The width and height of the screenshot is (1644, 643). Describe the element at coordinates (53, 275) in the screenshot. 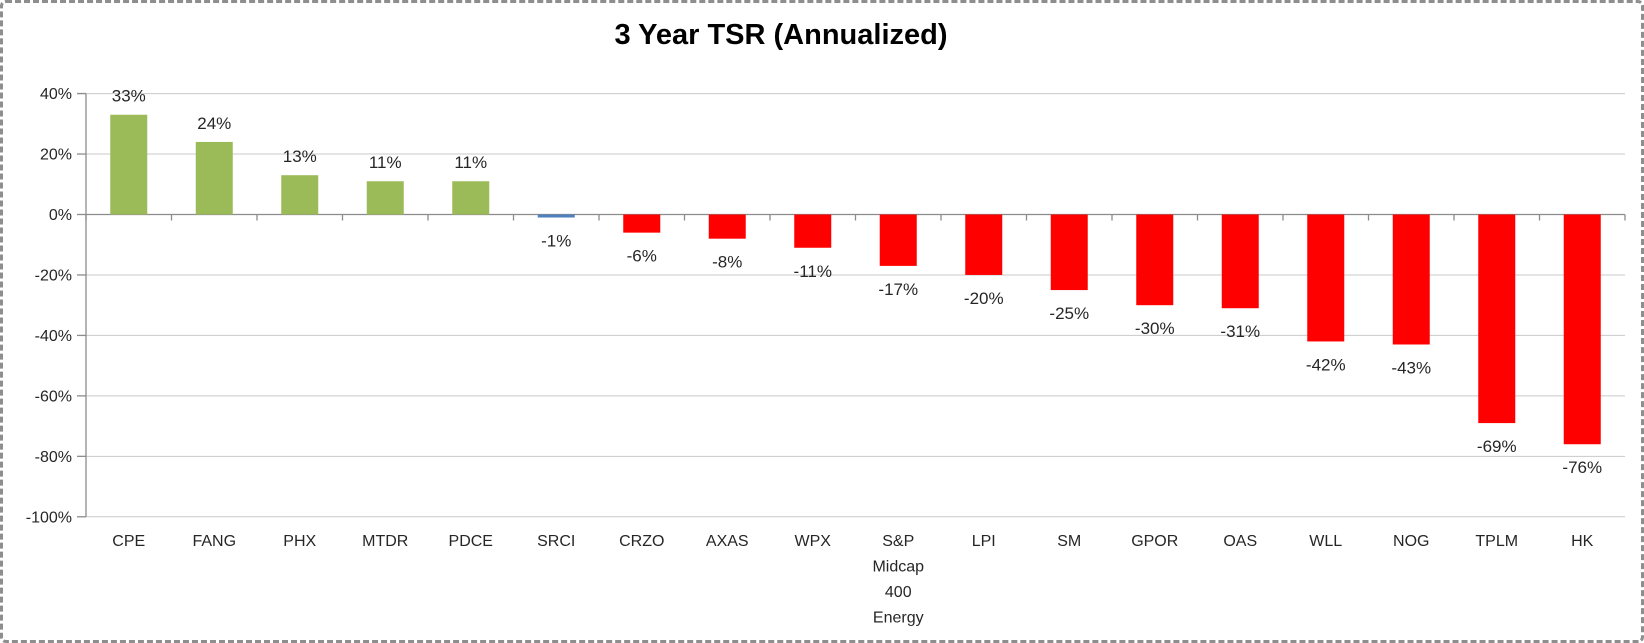

I see `y-axis-tick-label: -20%` at that location.